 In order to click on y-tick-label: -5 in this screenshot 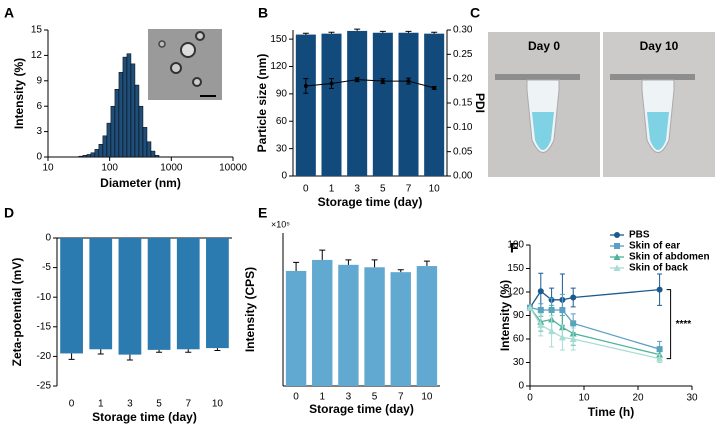, I will do `click(46, 267)`.